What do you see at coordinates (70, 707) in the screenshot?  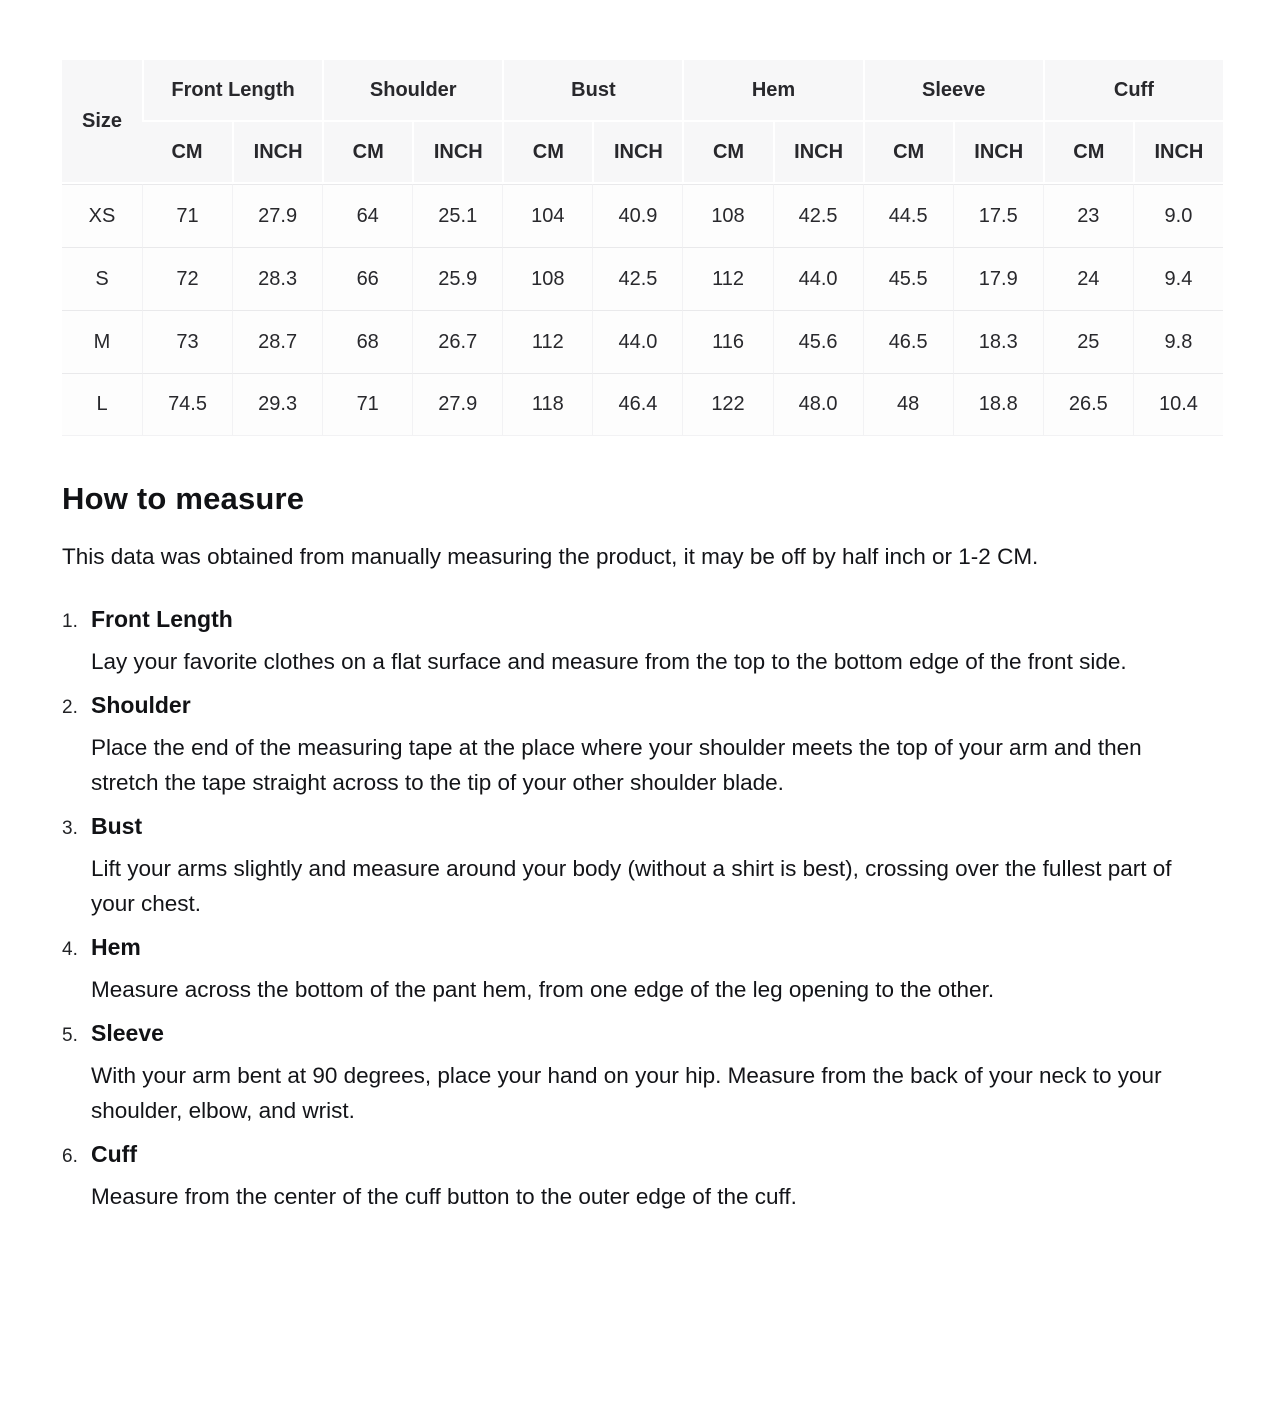 I see `list-item-number: 2.` at bounding box center [70, 707].